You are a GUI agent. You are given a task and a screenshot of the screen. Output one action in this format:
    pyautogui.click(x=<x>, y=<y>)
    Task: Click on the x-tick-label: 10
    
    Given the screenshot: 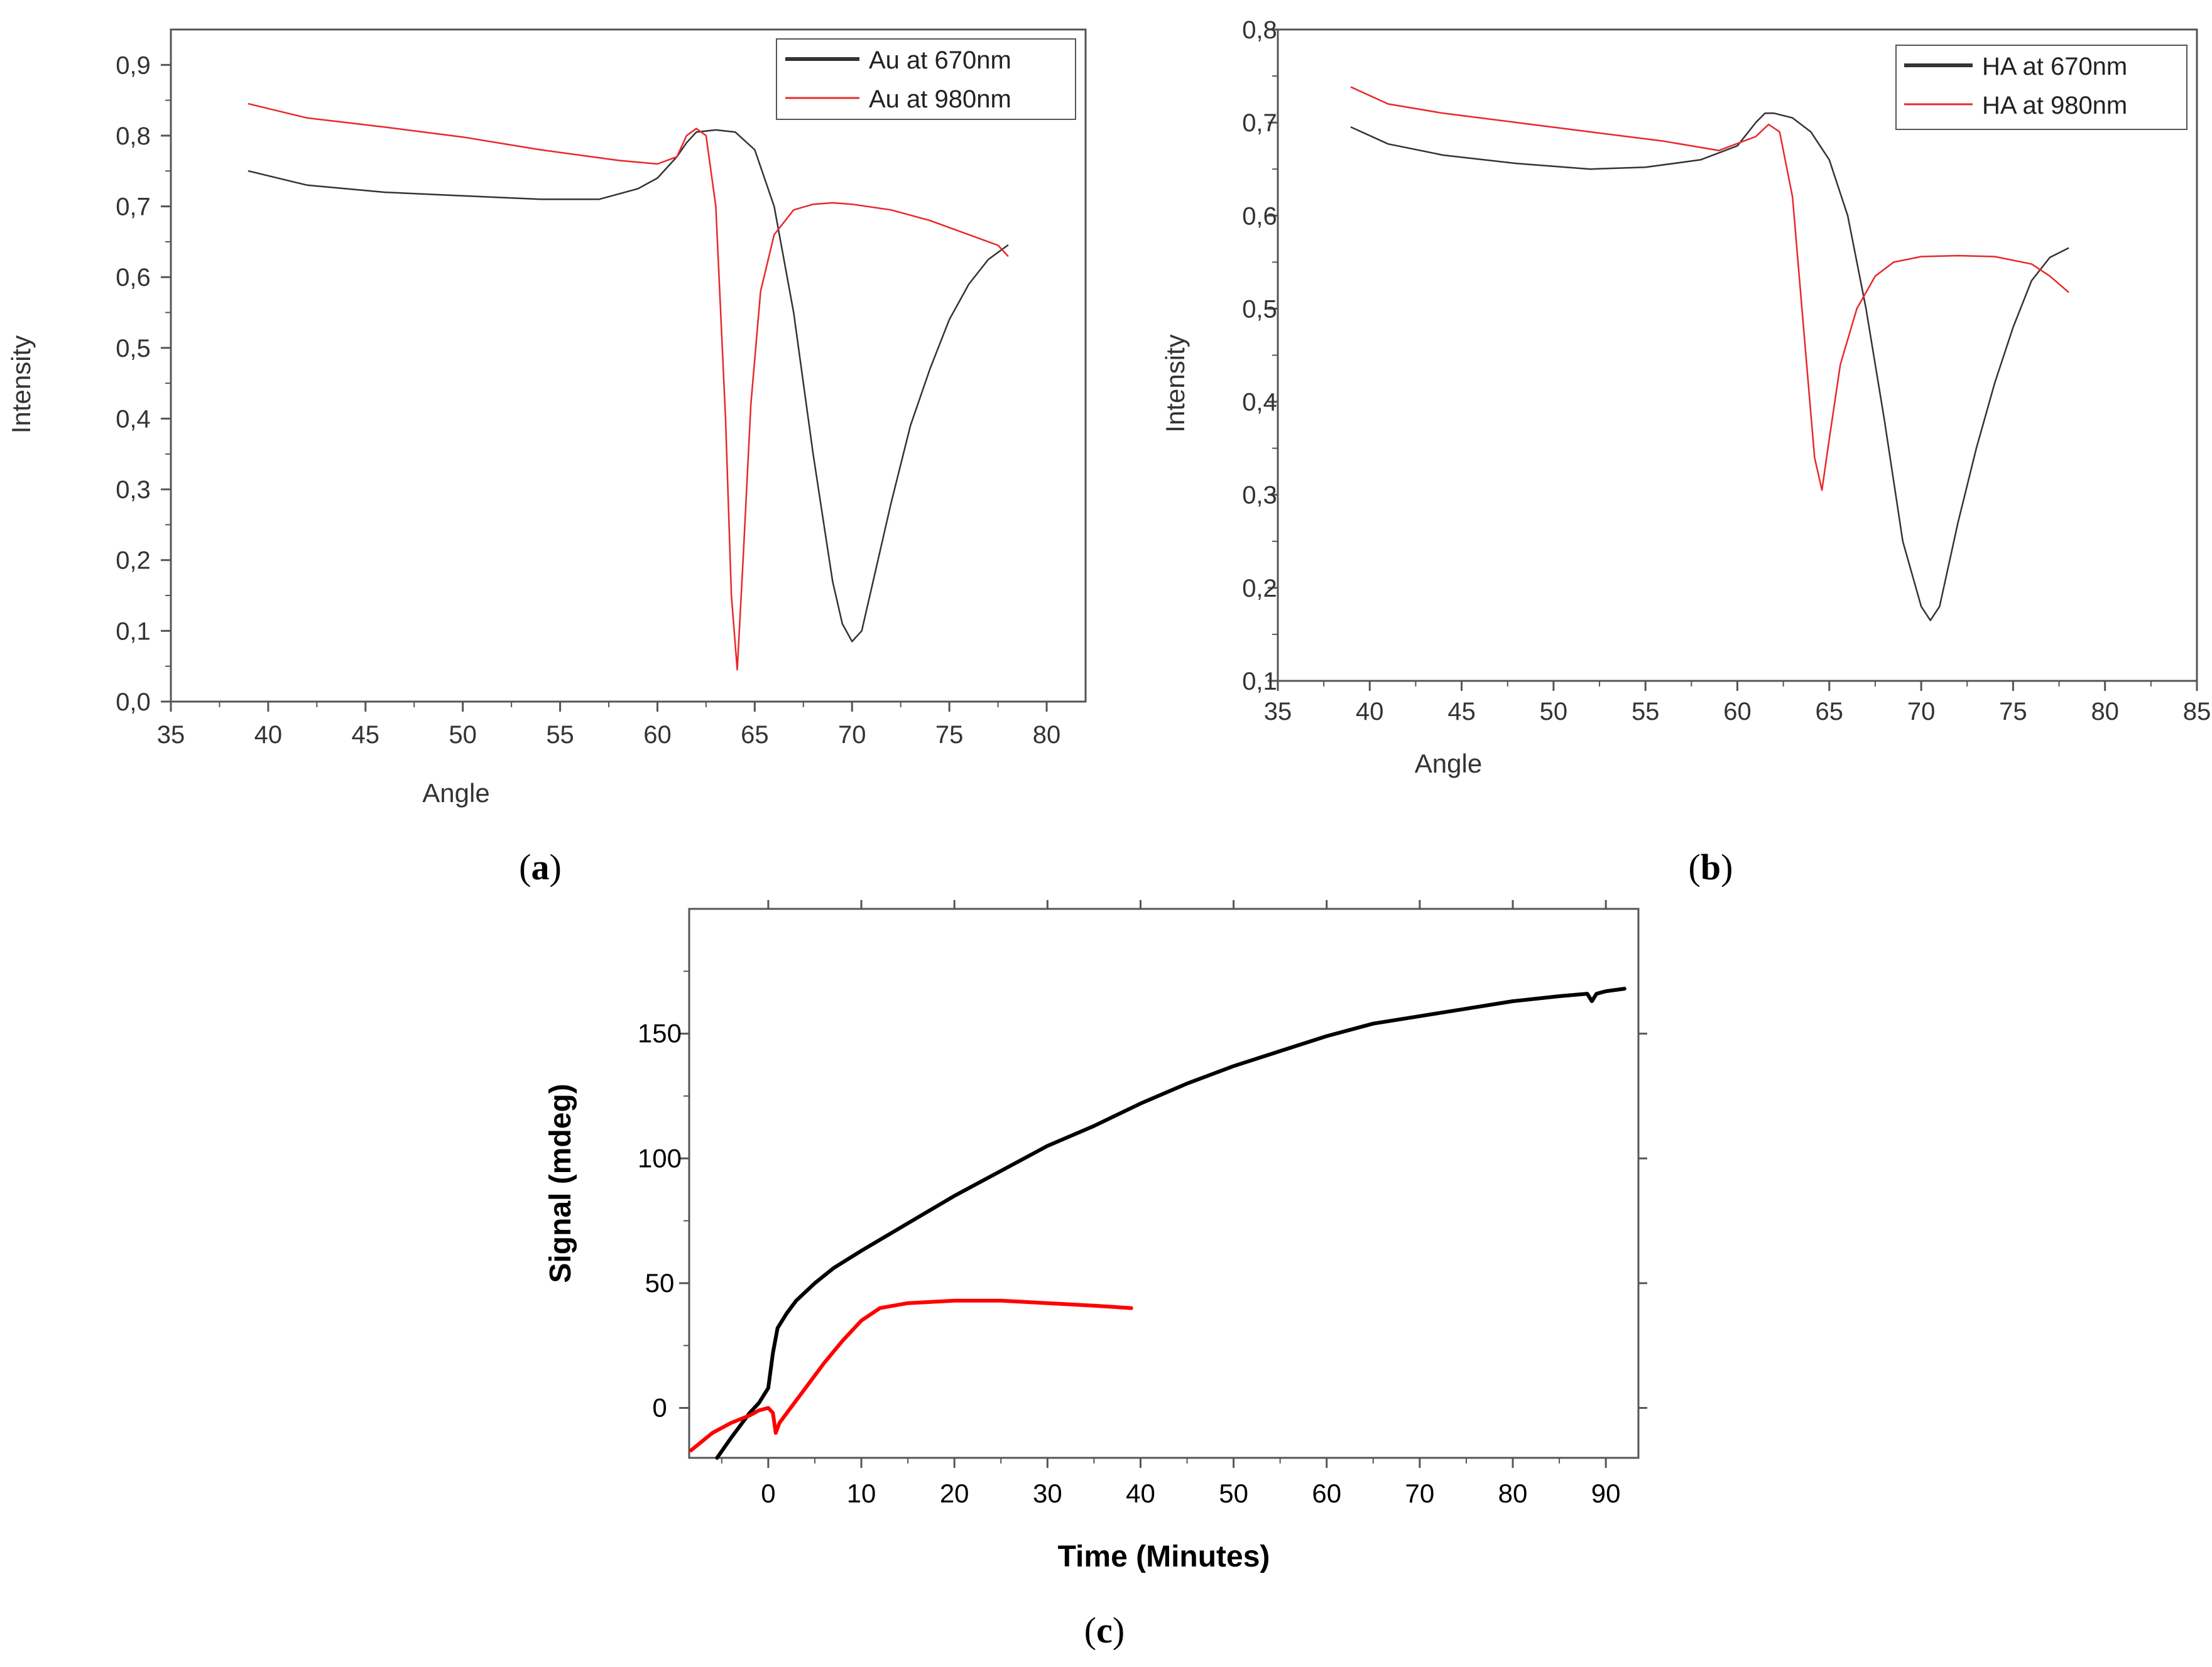 What is the action you would take?
    pyautogui.click(x=862, y=1493)
    